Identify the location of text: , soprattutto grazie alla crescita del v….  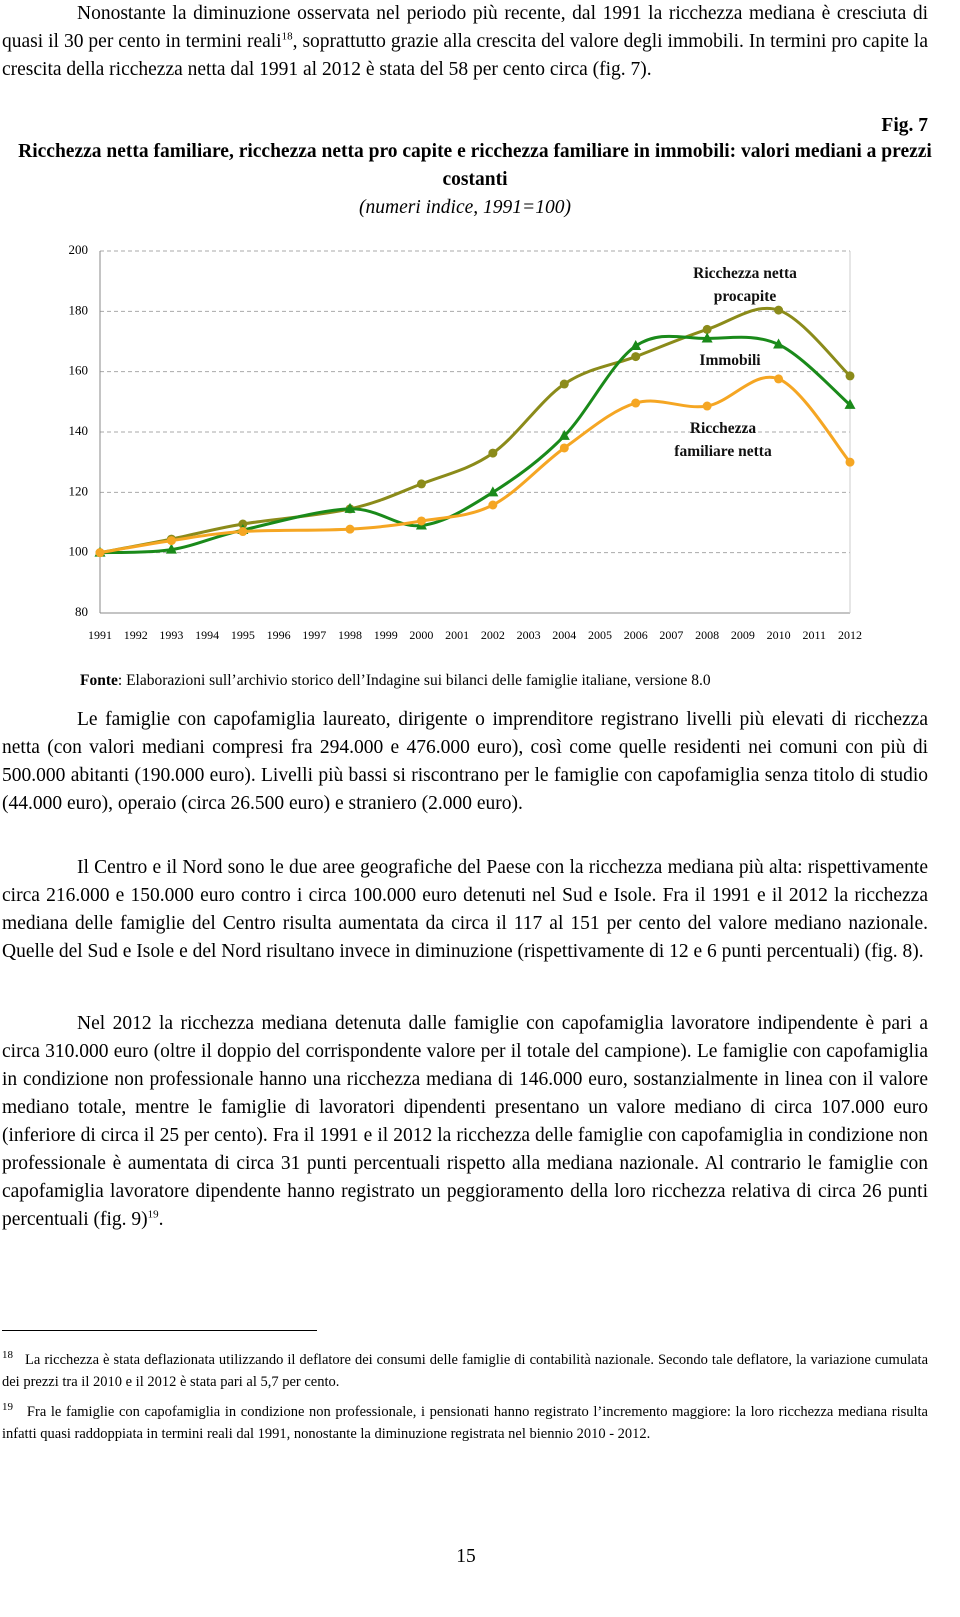
(465, 55).